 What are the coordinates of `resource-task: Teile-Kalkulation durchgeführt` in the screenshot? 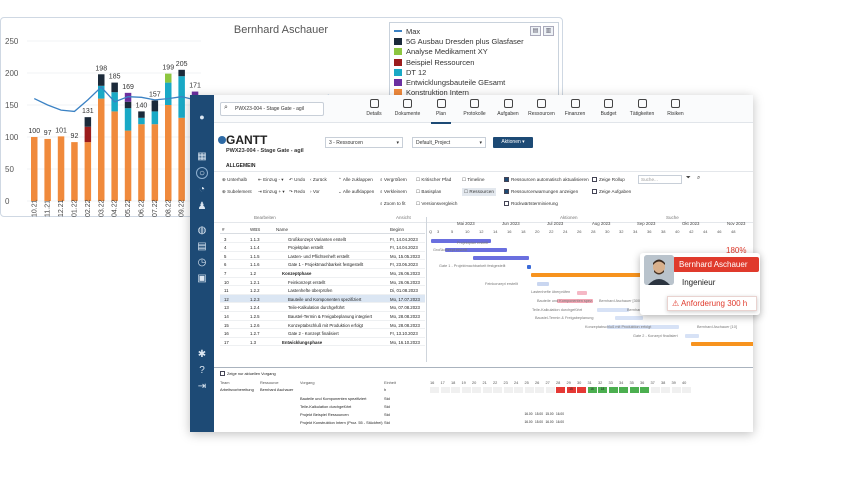 It's located at (326, 406).